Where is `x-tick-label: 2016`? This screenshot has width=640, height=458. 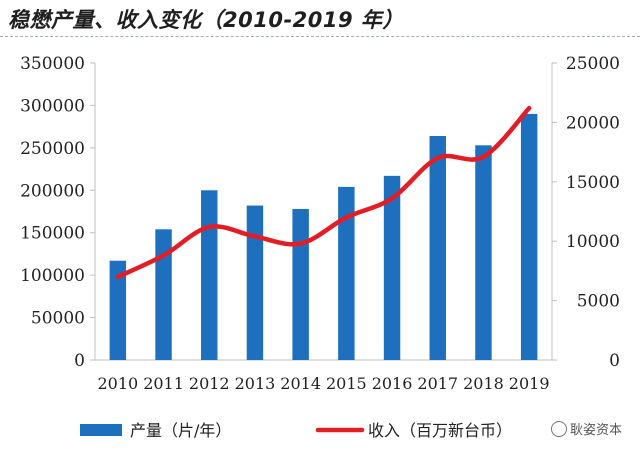 x-tick-label: 2016 is located at coordinates (392, 383).